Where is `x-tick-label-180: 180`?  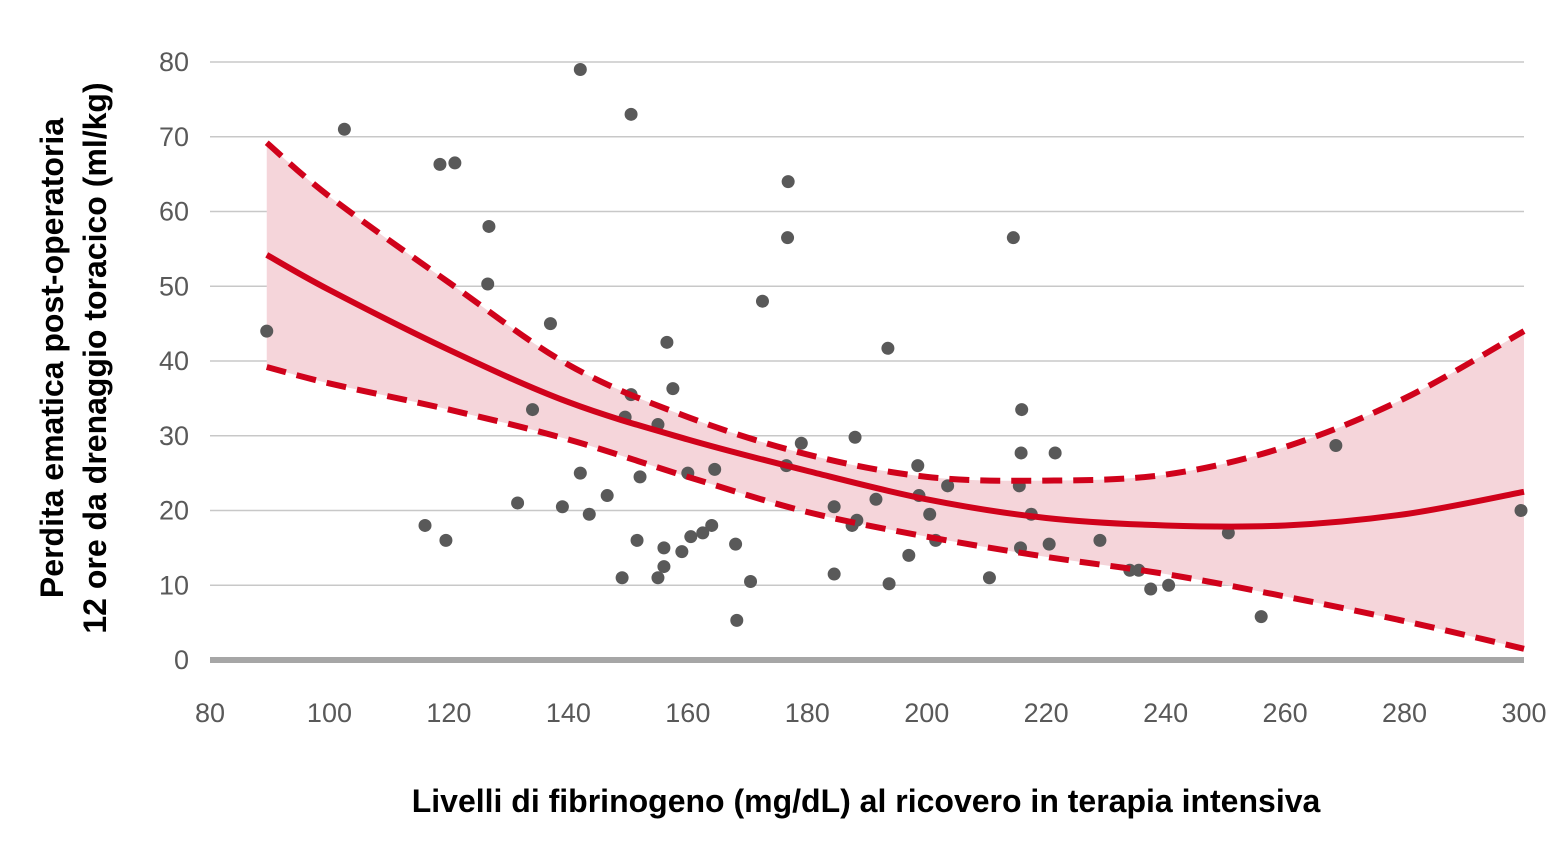 x-tick-label-180: 180 is located at coordinates (807, 713).